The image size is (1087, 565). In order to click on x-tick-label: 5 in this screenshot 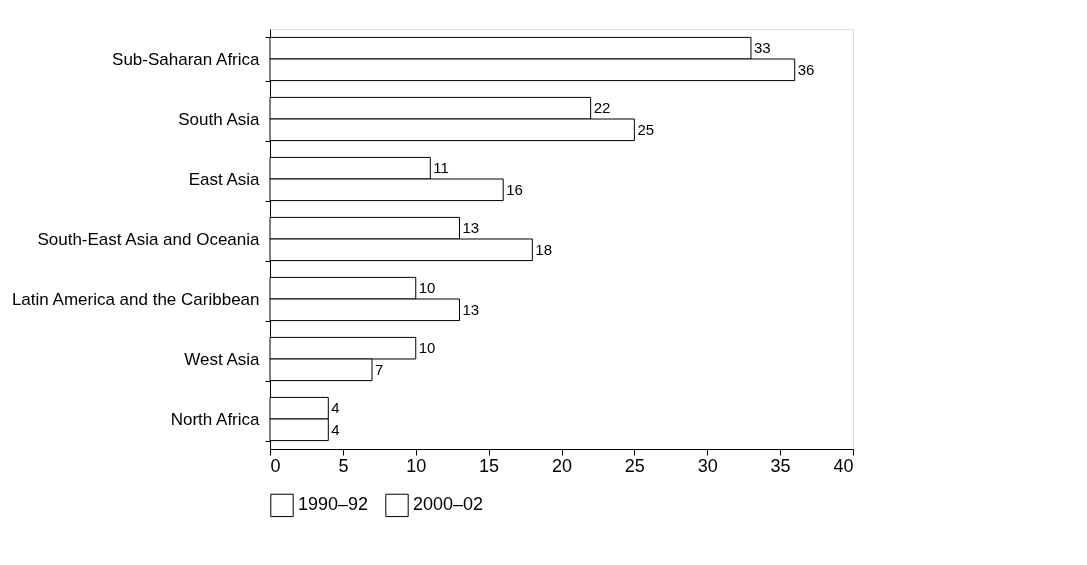, I will do `click(343, 465)`.